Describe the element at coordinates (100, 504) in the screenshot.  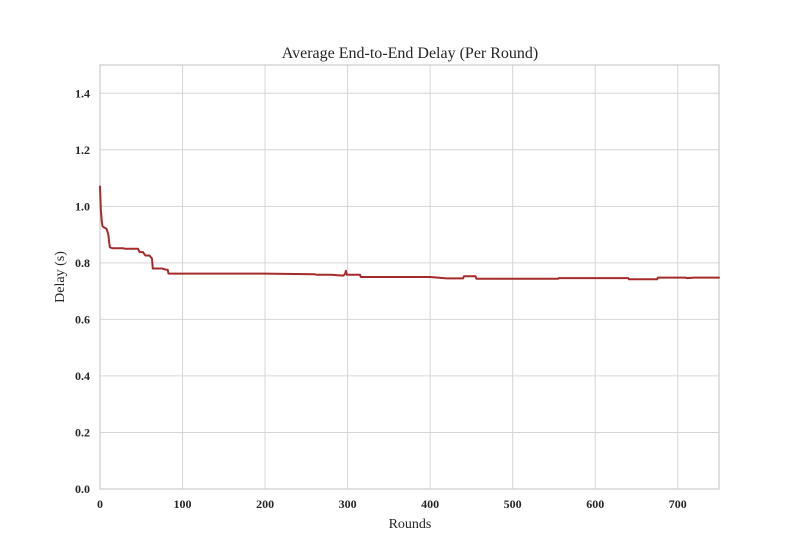
I see `x-tick-label: 0` at that location.